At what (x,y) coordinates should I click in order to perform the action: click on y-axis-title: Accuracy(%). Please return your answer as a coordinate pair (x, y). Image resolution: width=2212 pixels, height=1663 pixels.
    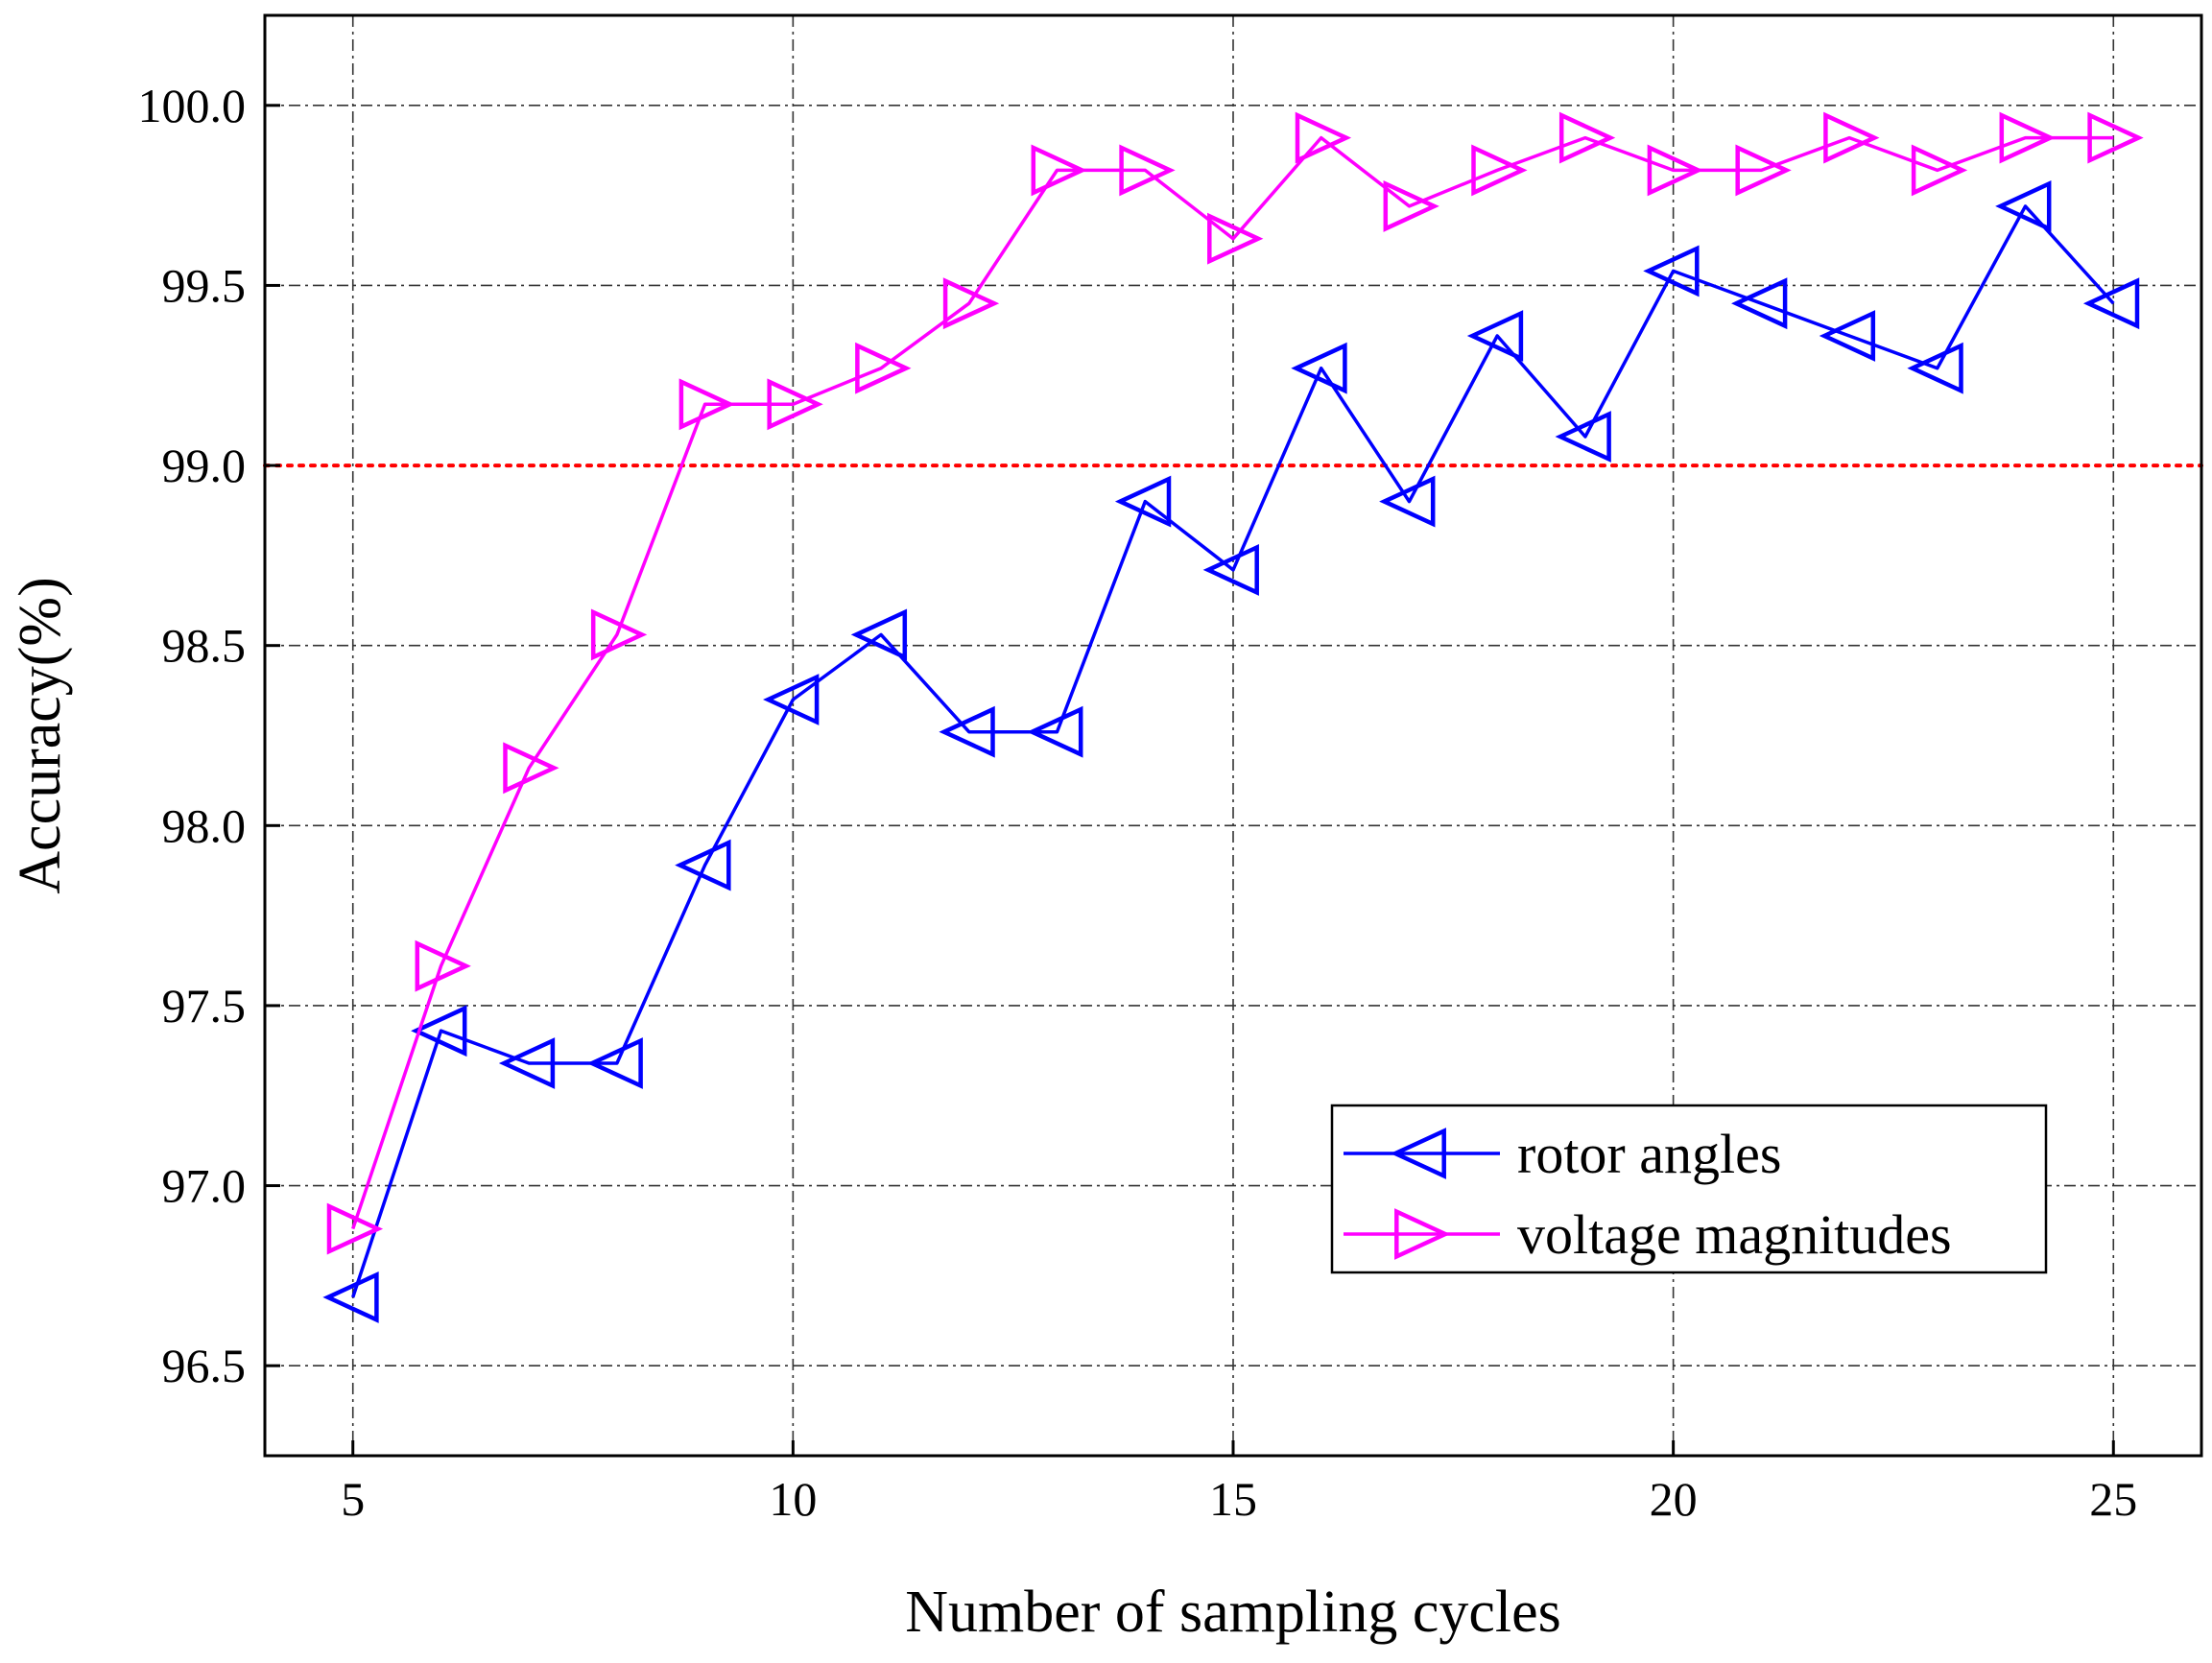
    Looking at the image, I should click on (40, 735).